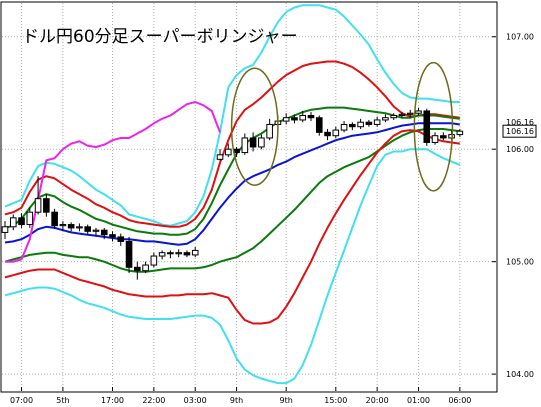 Image resolution: width=541 pixels, height=407 pixels. I want to click on circle-layer, so click(342, 126).